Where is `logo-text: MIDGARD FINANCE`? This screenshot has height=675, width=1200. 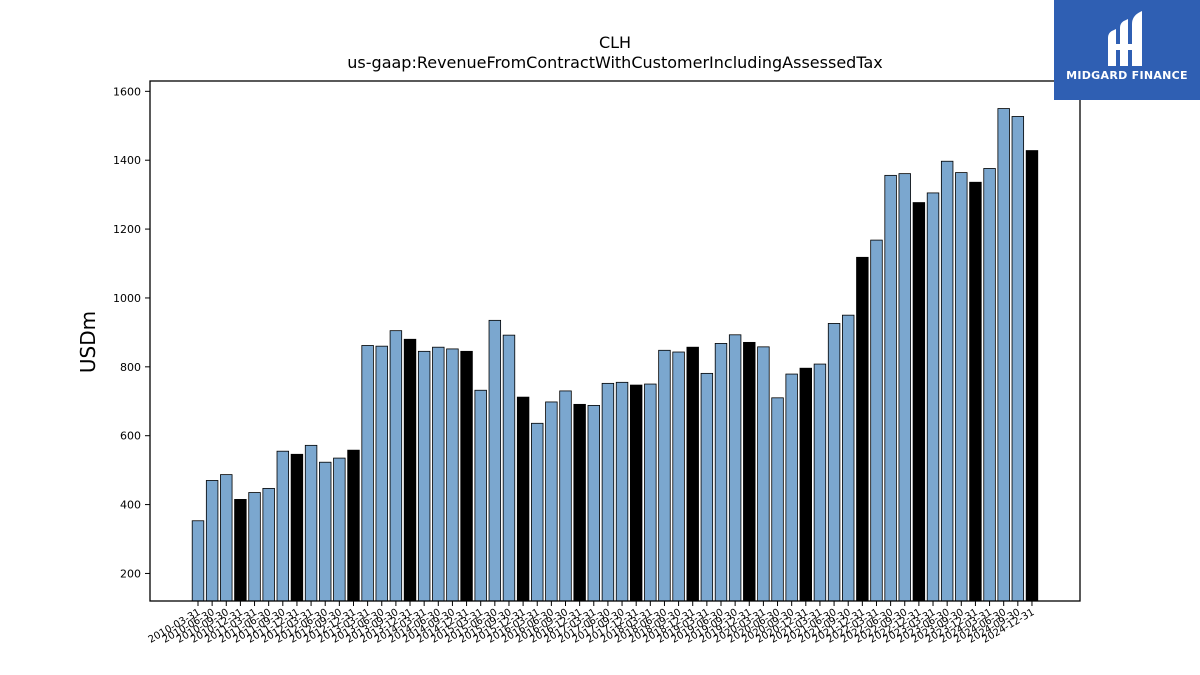 logo-text: MIDGARD FINANCE is located at coordinates (1127, 75).